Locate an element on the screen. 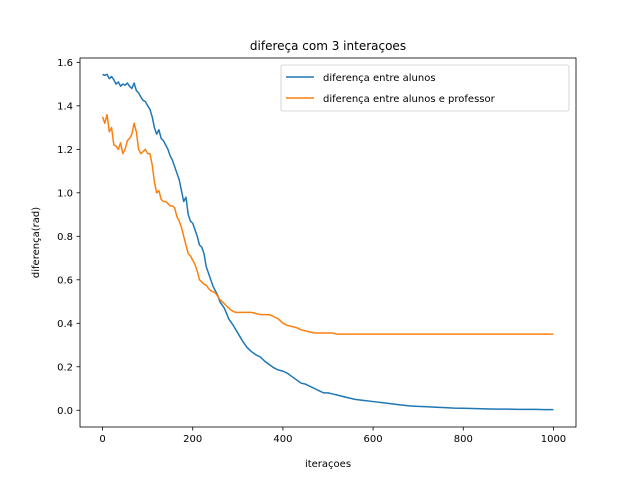 Image resolution: width=640 pixels, height=480 pixels. y-tick-label: 1.6 is located at coordinates (65, 63).